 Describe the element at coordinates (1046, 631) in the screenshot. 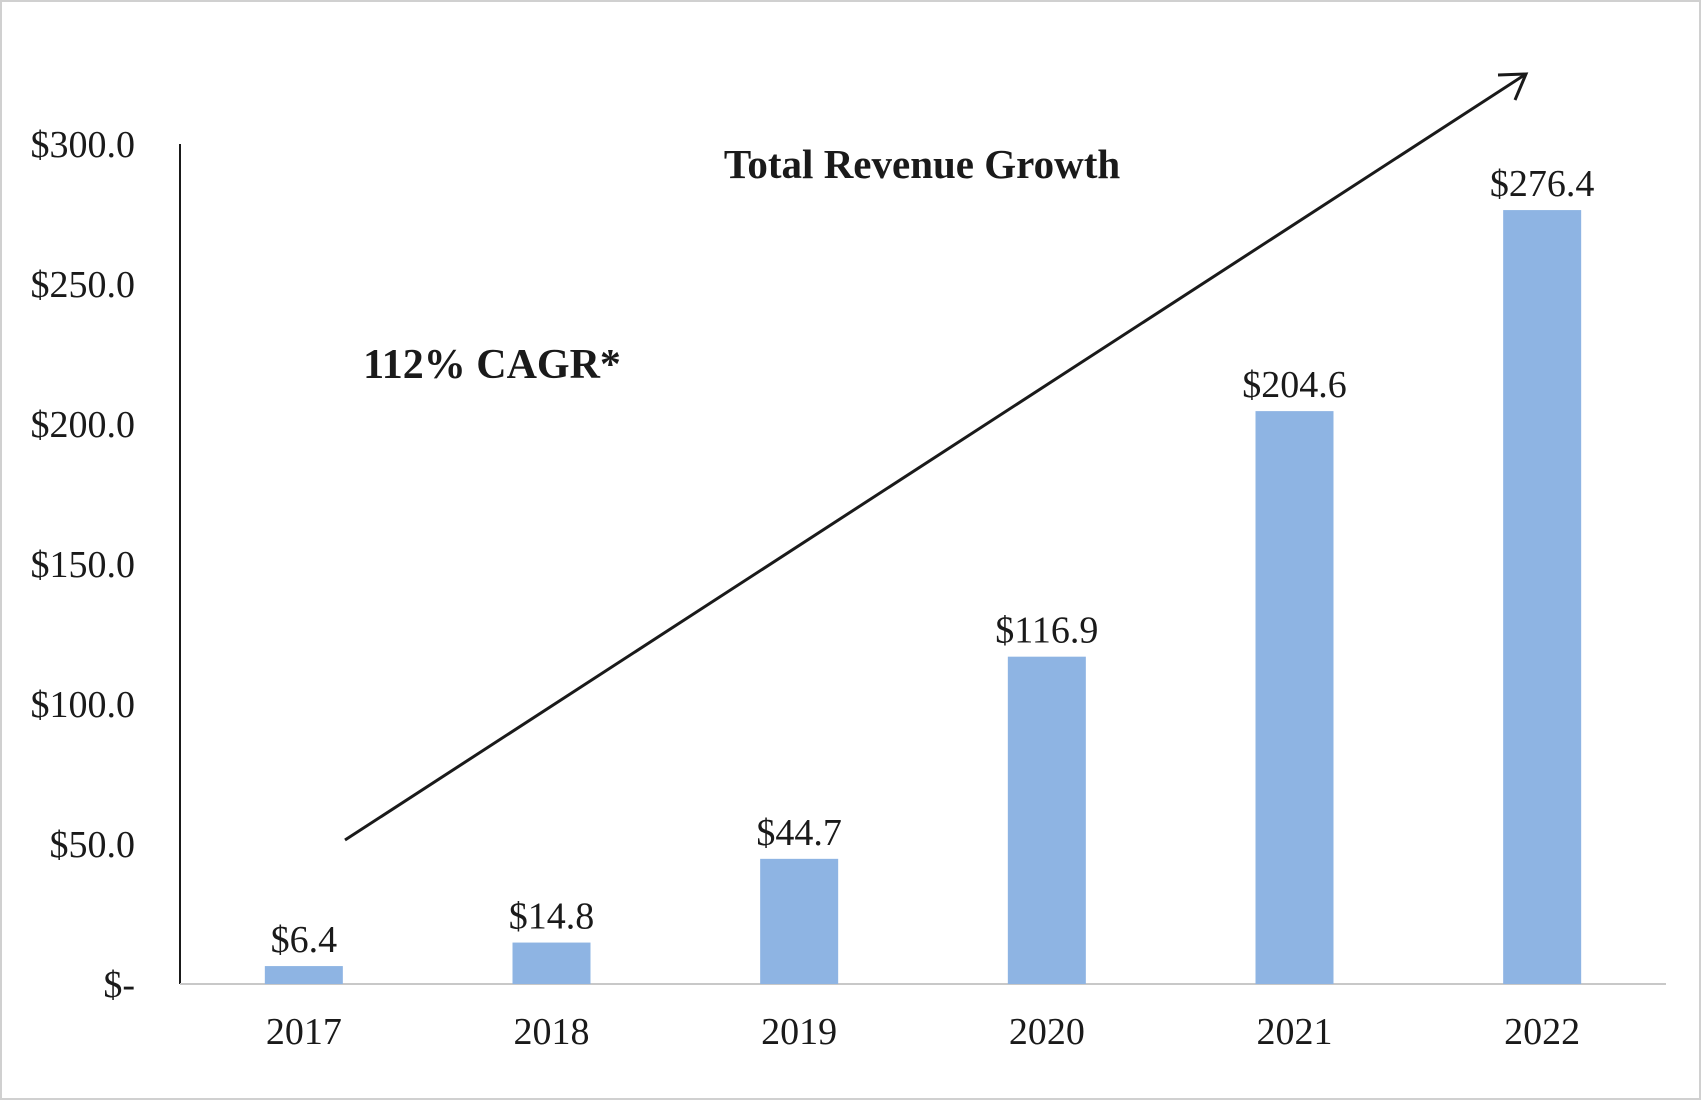

I see `data-label-2020: $116.9` at that location.